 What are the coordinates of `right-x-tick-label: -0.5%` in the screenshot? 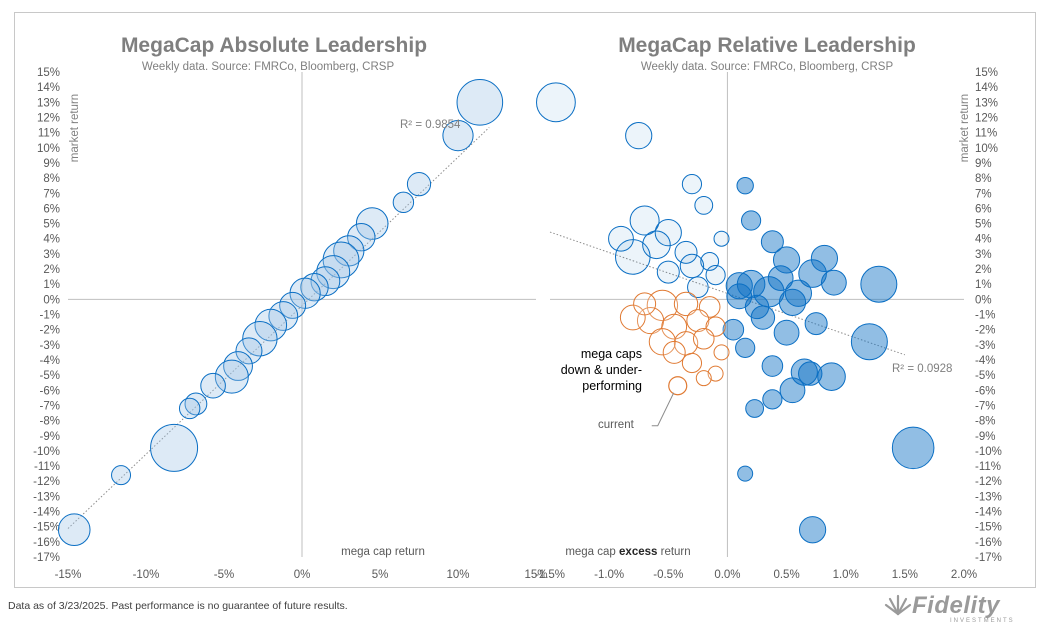 It's located at (668, 575).